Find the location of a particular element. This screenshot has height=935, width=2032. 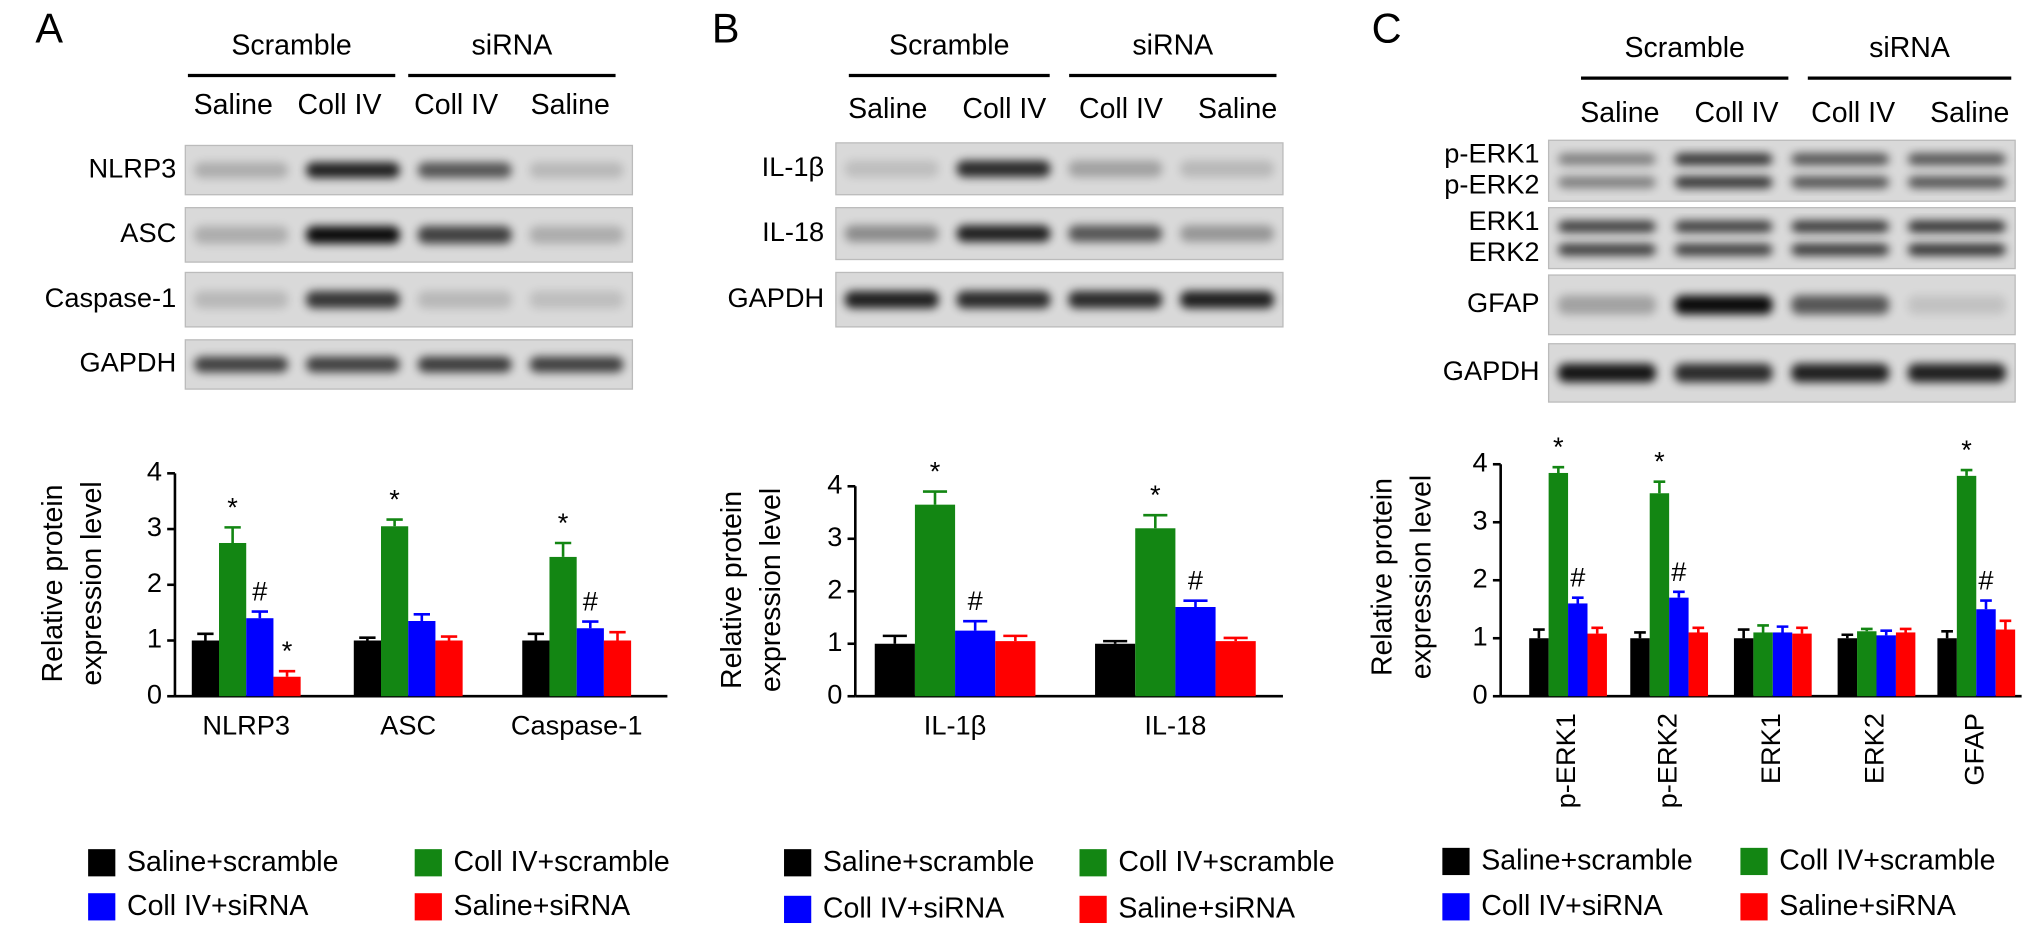

x-tick-label: IL-1β is located at coordinates (955, 725).